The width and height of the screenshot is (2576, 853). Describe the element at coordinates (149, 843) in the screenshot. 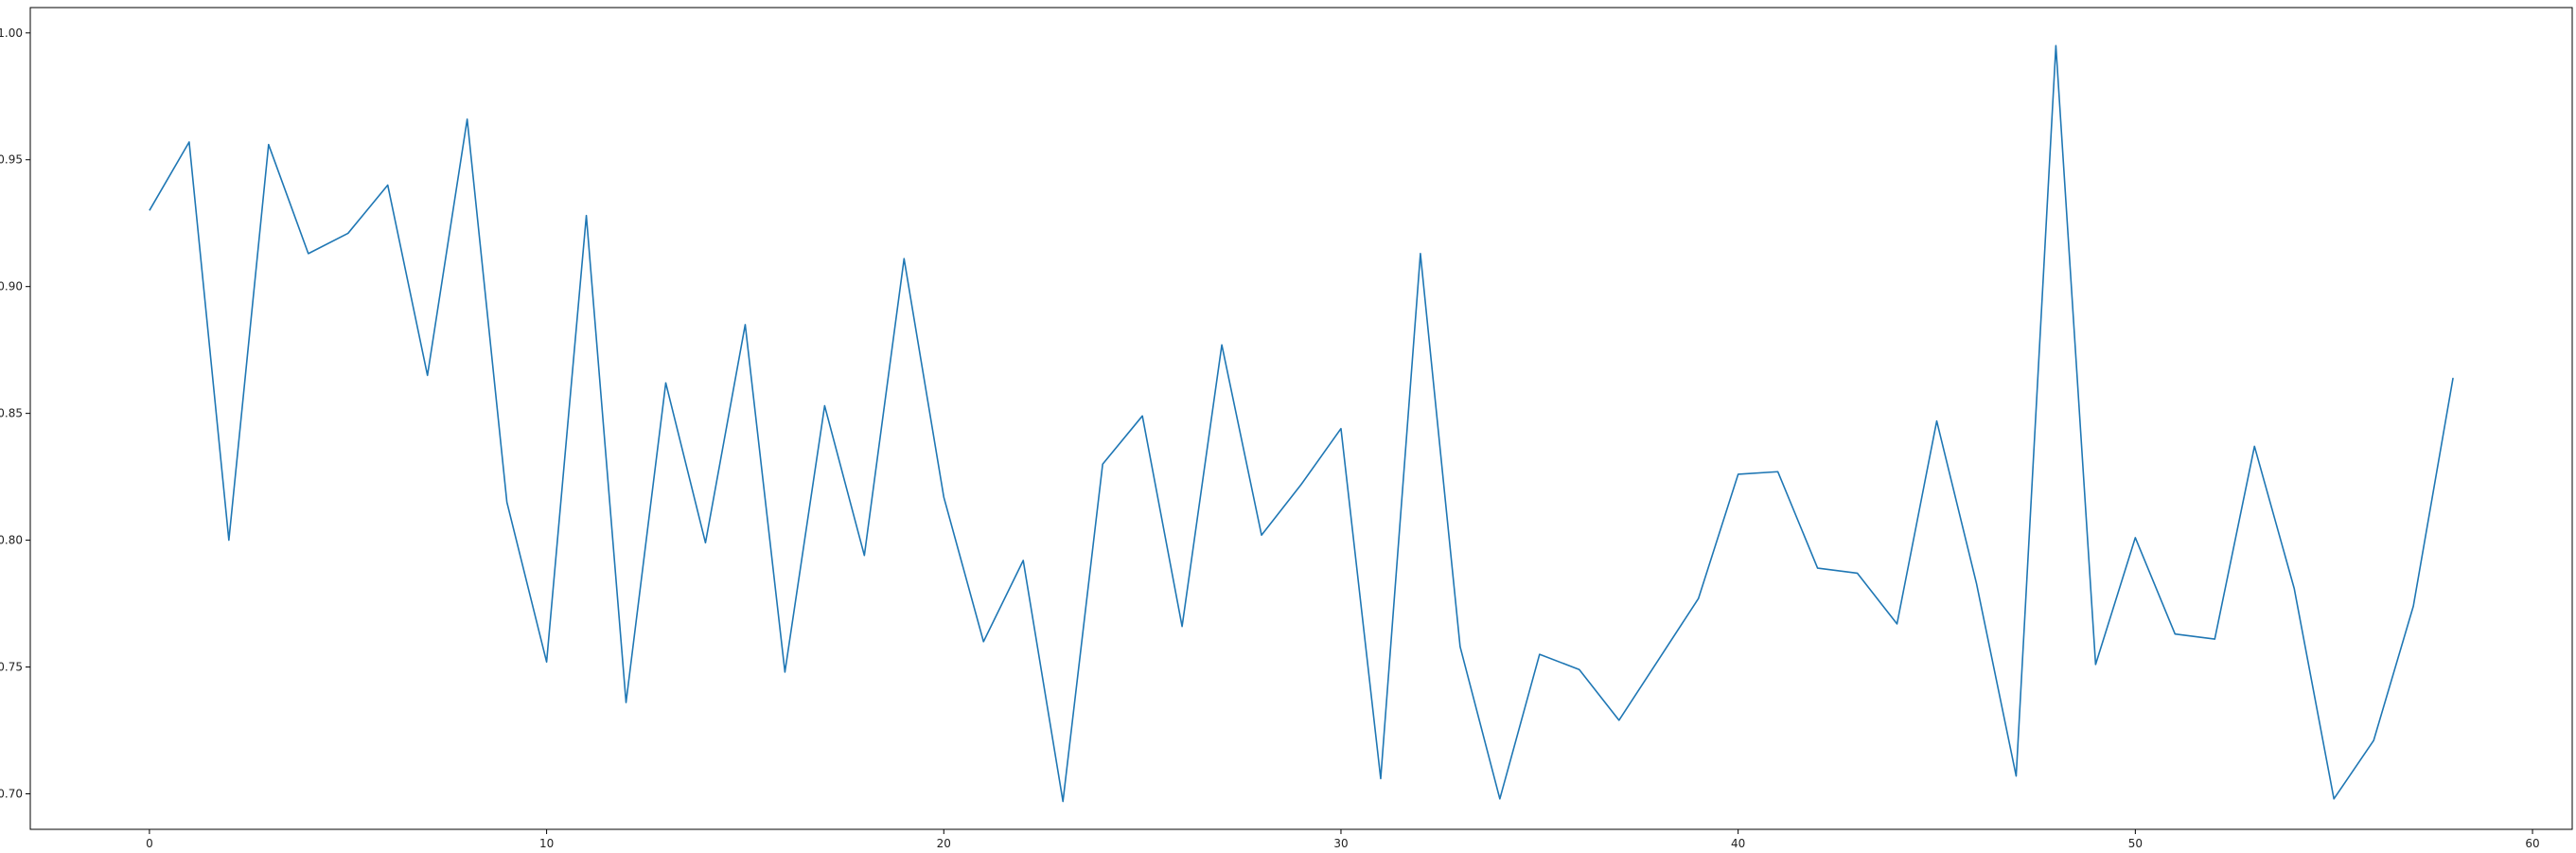

I see `x-tick-label: 0` at that location.